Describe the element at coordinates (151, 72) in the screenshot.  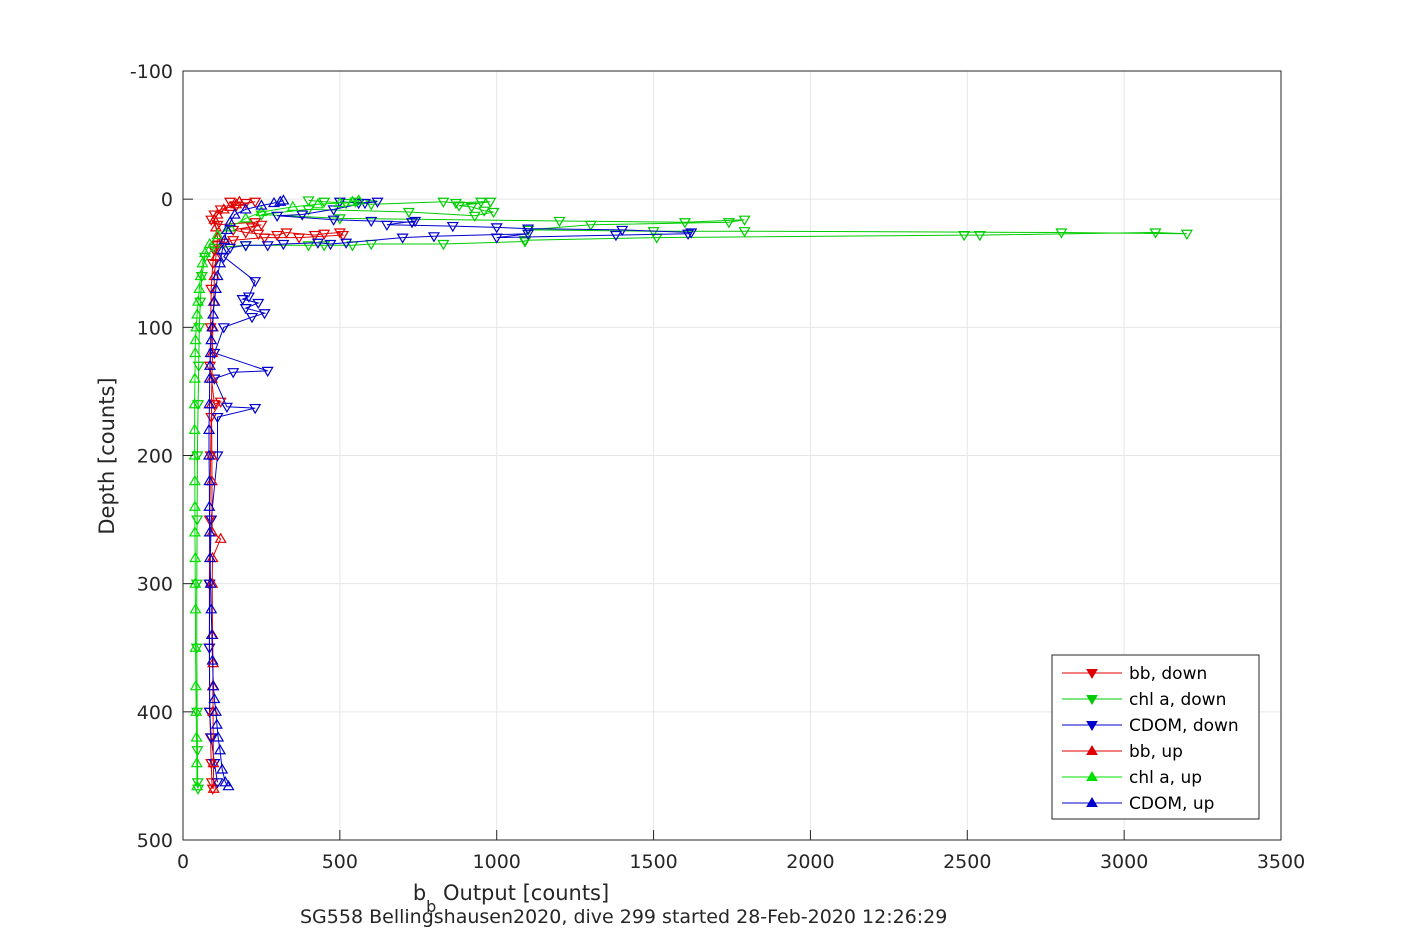
I see `y-tick-label: -100` at that location.